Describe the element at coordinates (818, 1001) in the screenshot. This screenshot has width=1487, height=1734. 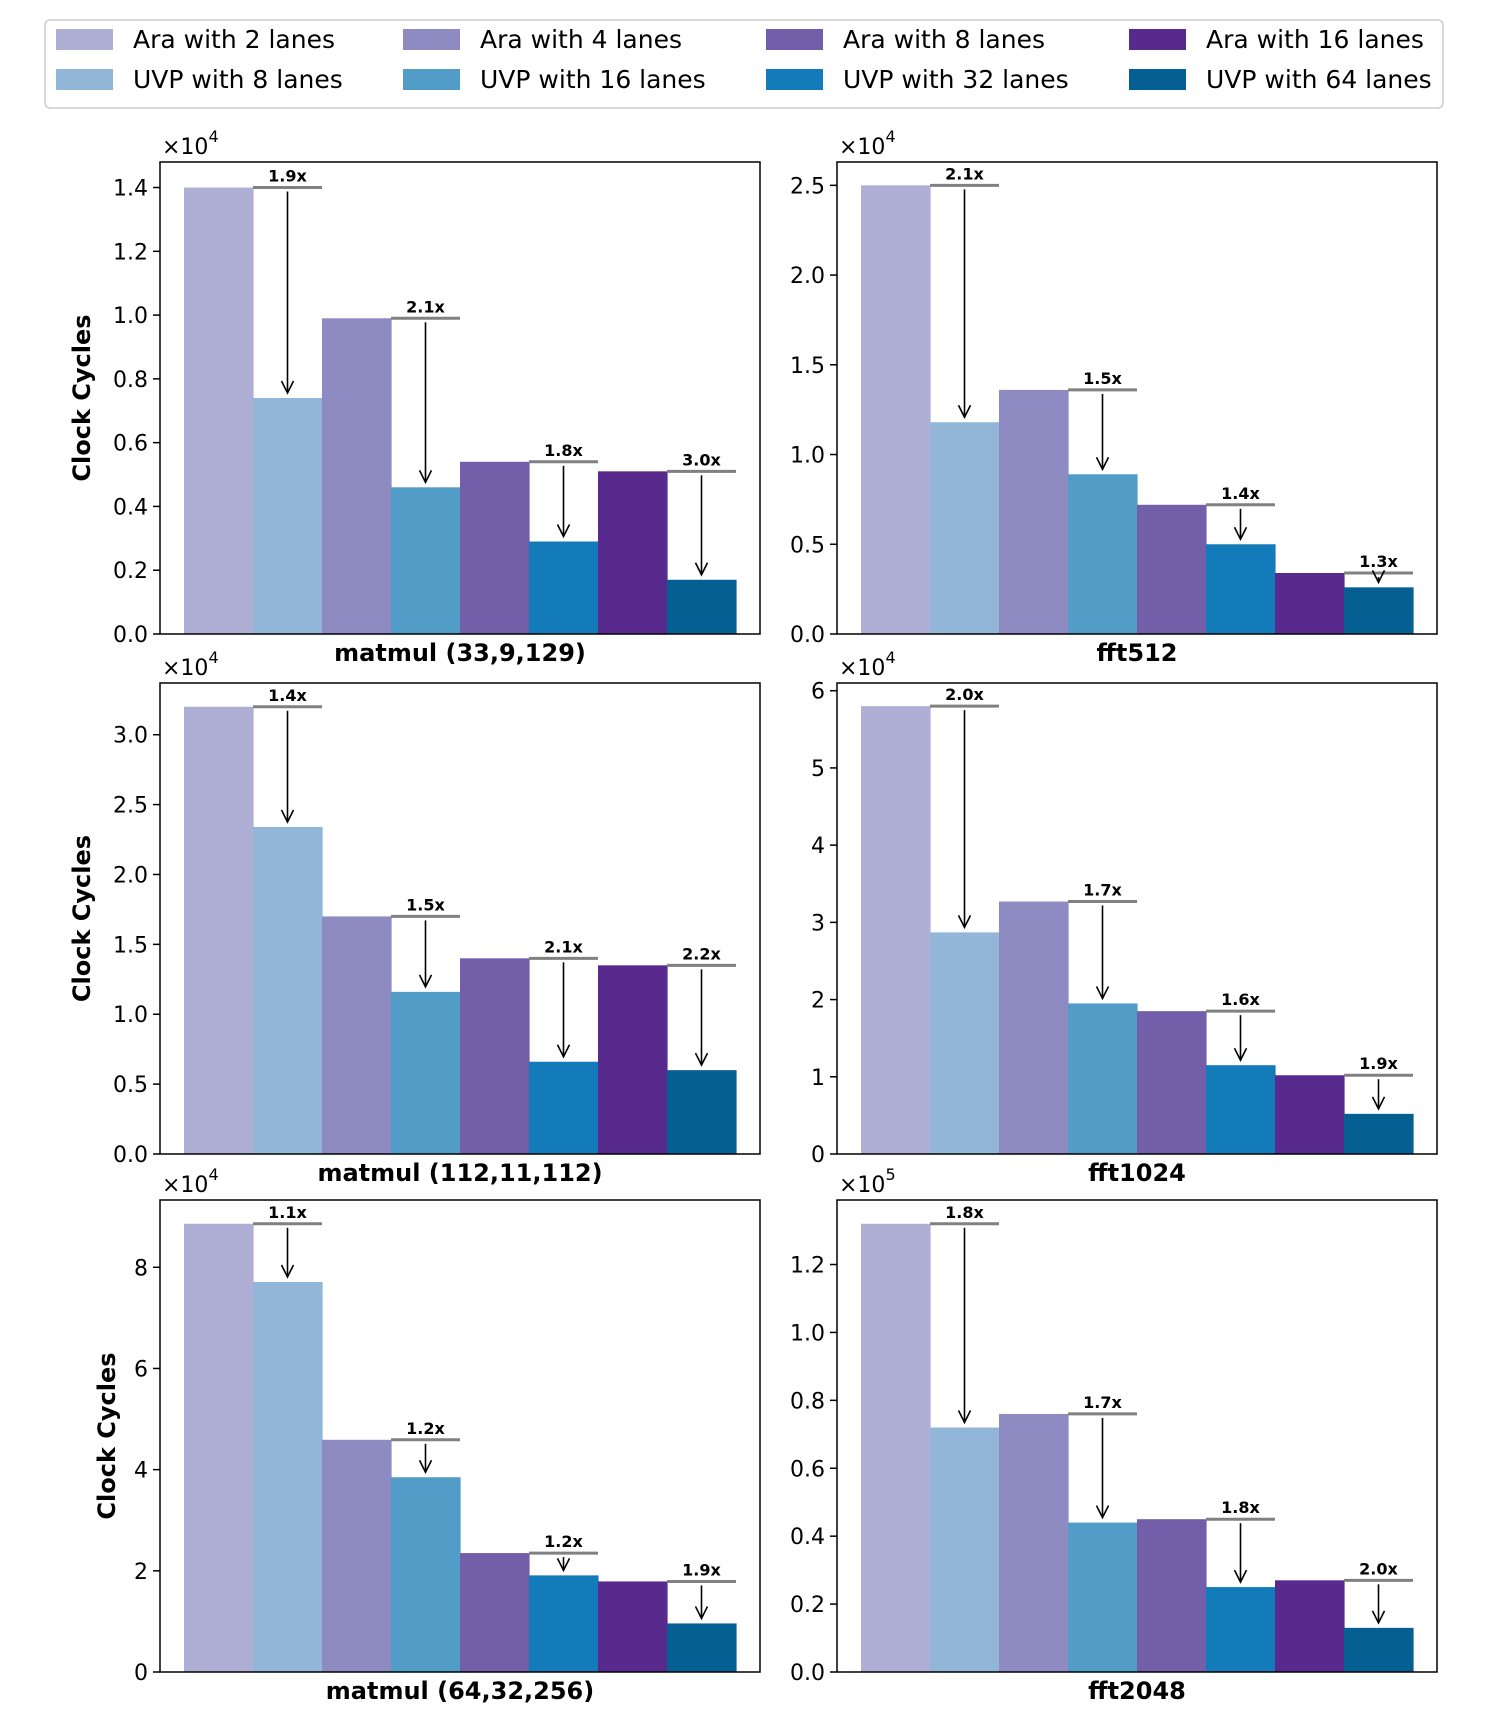
I see `y-tick-label: 2` at that location.